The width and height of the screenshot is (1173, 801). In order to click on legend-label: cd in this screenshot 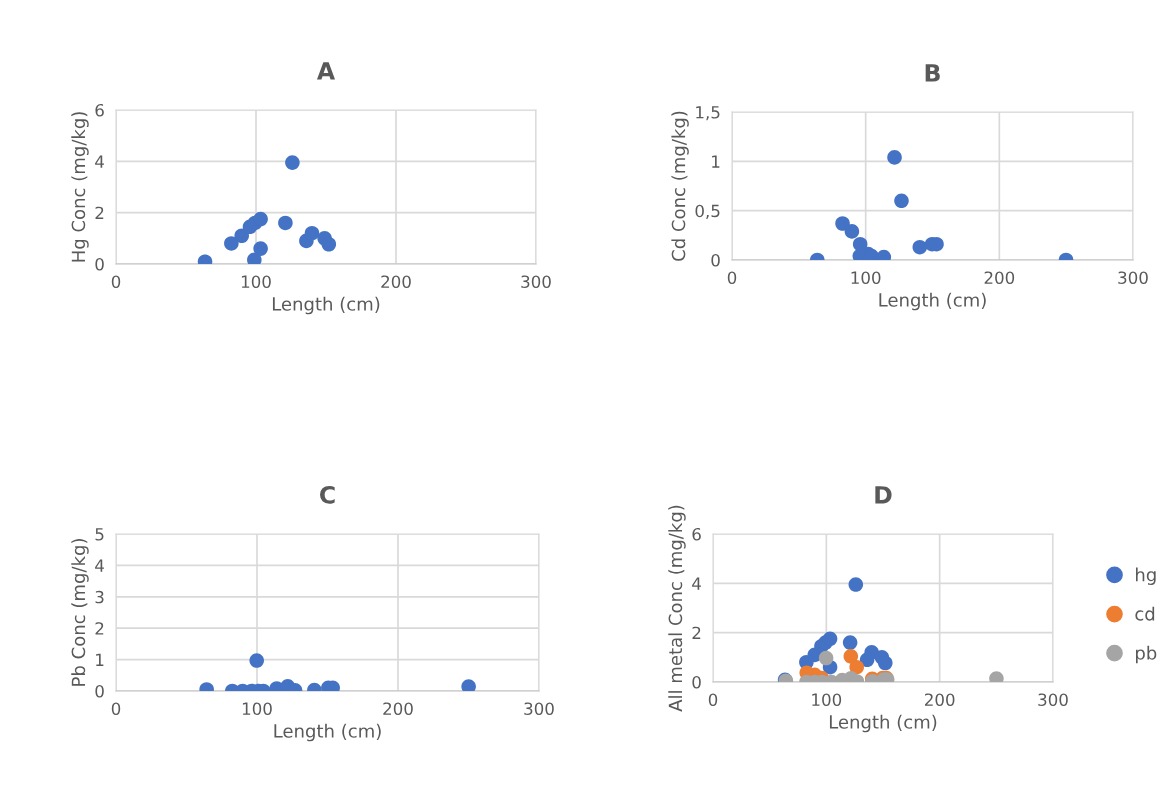, I will do `click(1145, 613)`.